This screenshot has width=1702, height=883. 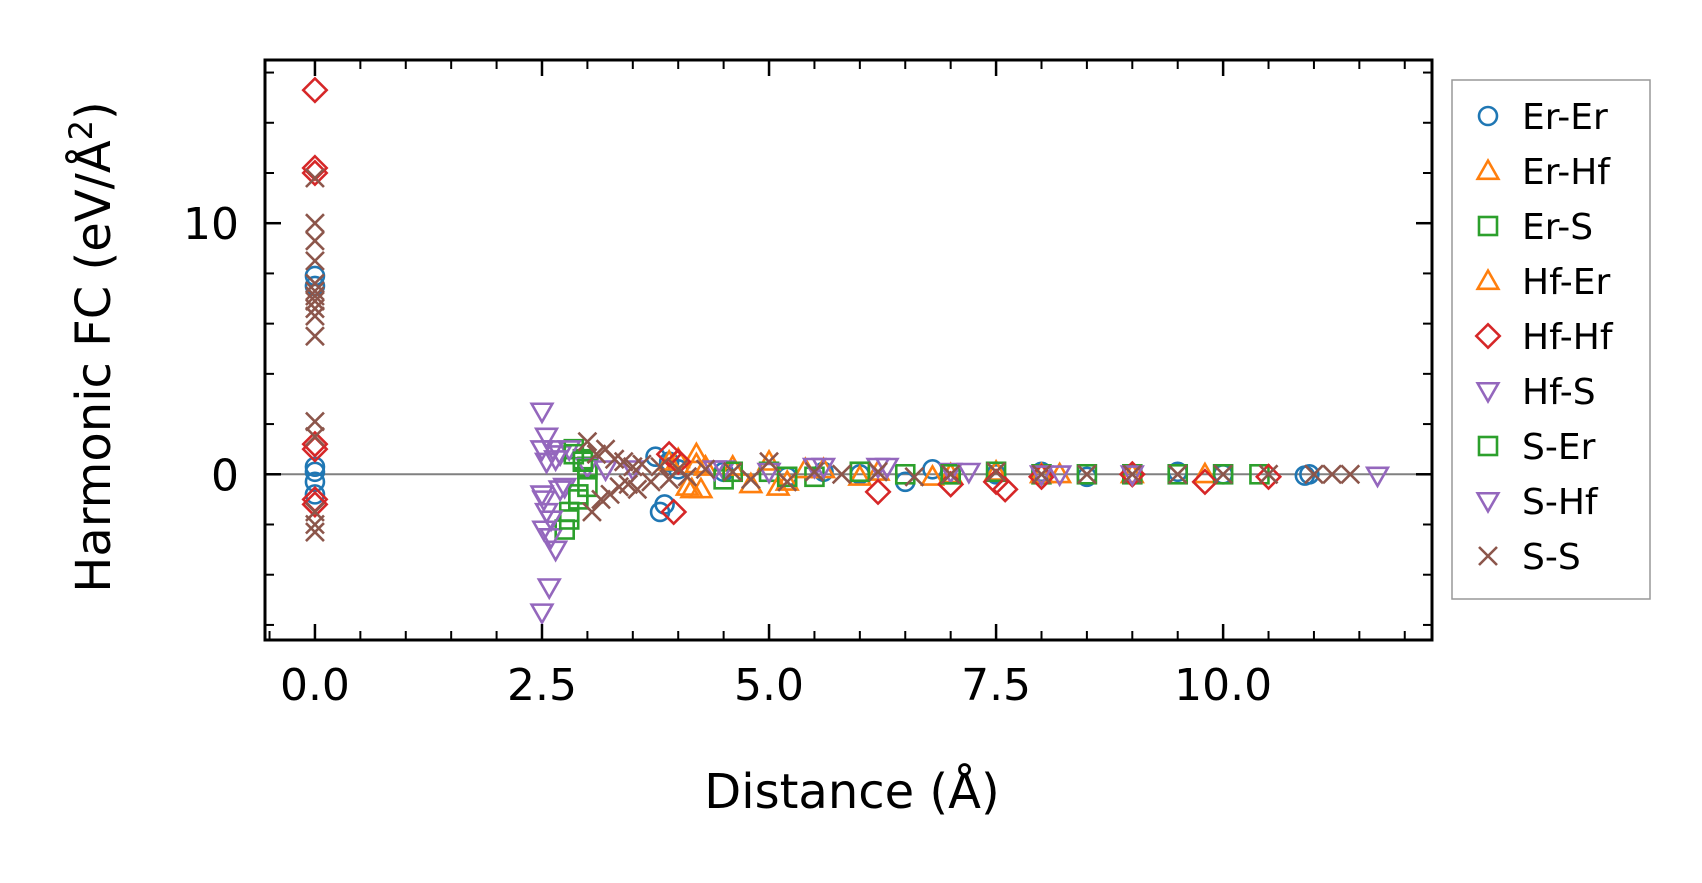 I want to click on legend-item-hf-hf: Hf-Hf, so click(x=1544, y=337).